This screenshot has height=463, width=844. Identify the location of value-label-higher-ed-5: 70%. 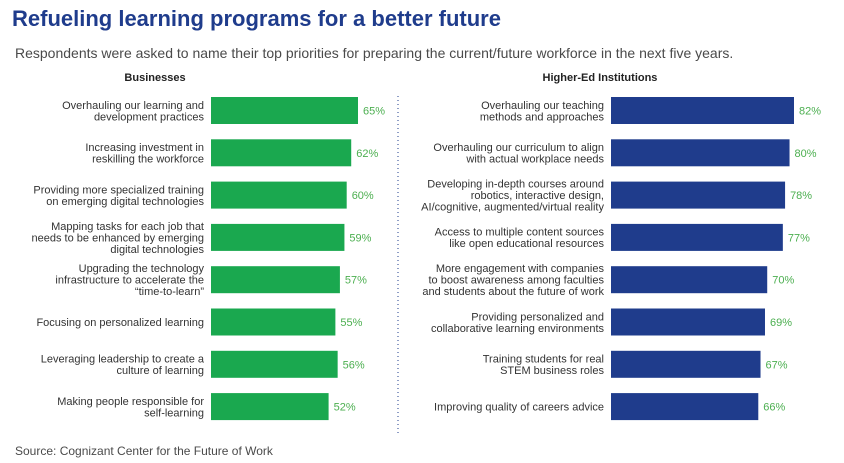
(783, 281).